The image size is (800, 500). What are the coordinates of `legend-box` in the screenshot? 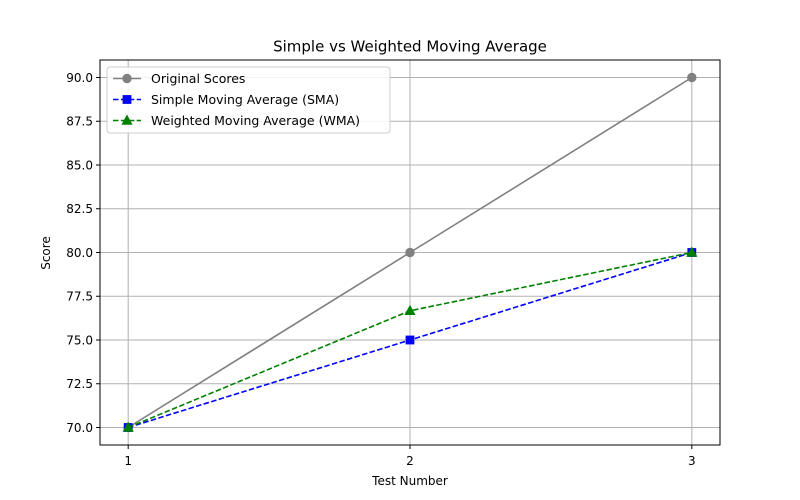 It's located at (248, 100).